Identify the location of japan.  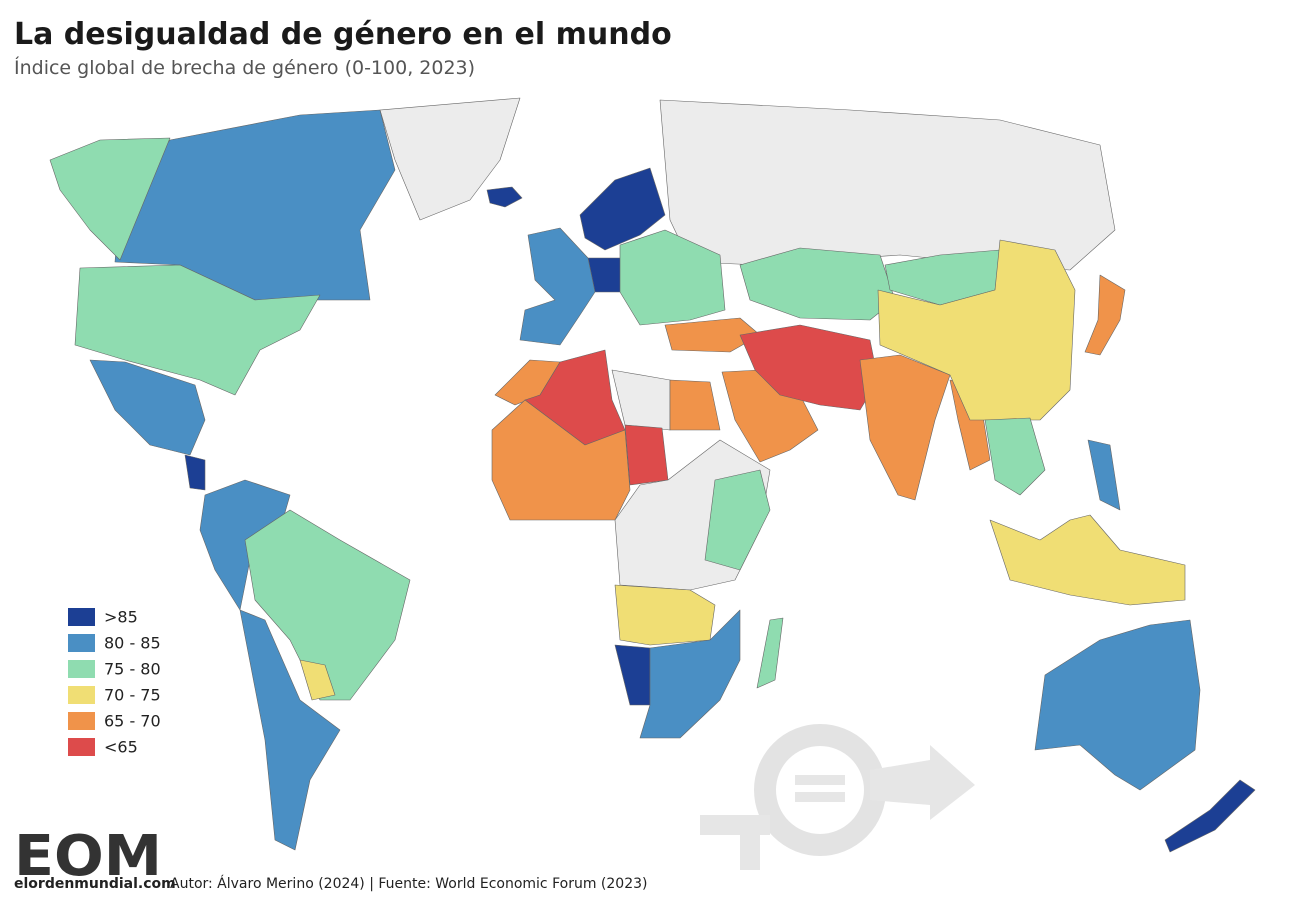
(1105, 315).